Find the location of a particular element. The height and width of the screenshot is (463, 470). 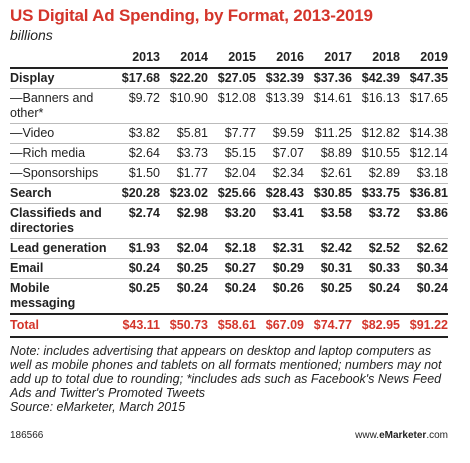

table-cell: $20.28 is located at coordinates (136, 193).